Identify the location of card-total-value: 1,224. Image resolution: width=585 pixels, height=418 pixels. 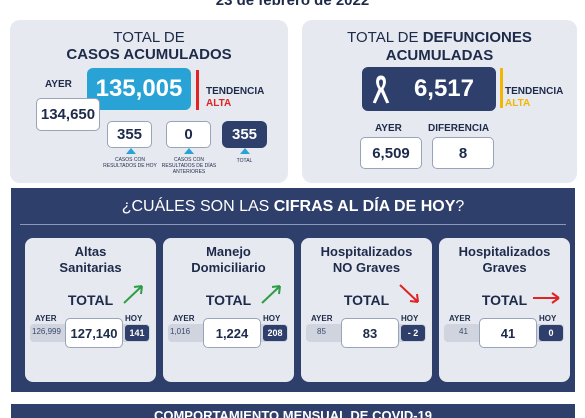
(232, 333).